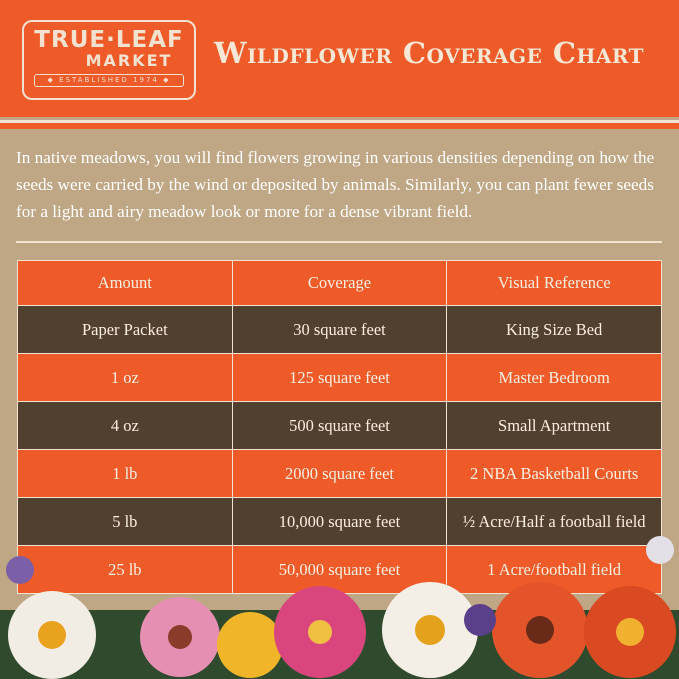 The width and height of the screenshot is (679, 679). I want to click on table-header-row: Amount Coverage Visual Reference, so click(339, 283).